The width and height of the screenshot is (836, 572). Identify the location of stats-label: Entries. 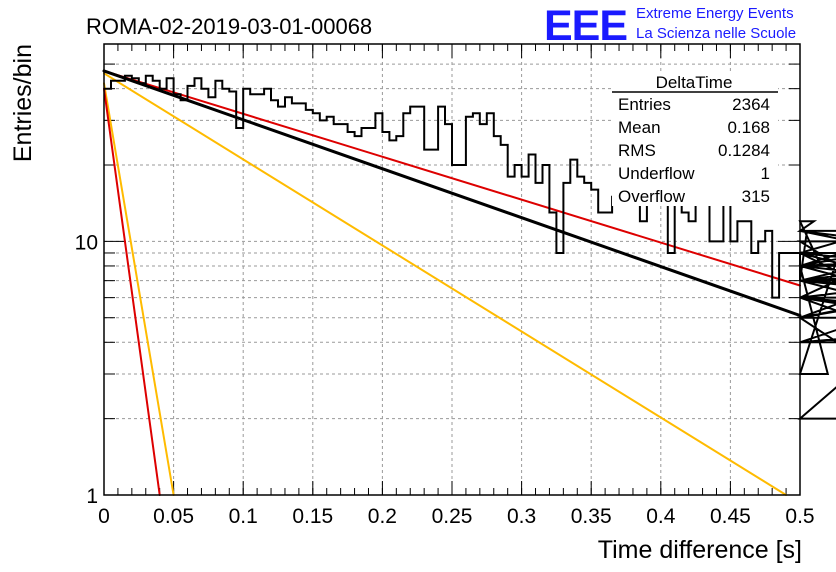
(644, 104).